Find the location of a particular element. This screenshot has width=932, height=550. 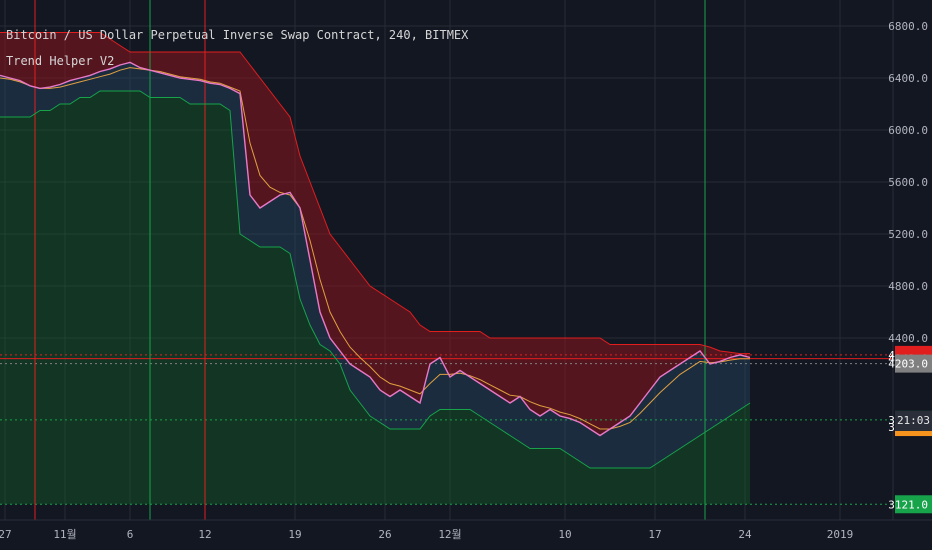

price-badge: 4203.0 is located at coordinates (910, 363).